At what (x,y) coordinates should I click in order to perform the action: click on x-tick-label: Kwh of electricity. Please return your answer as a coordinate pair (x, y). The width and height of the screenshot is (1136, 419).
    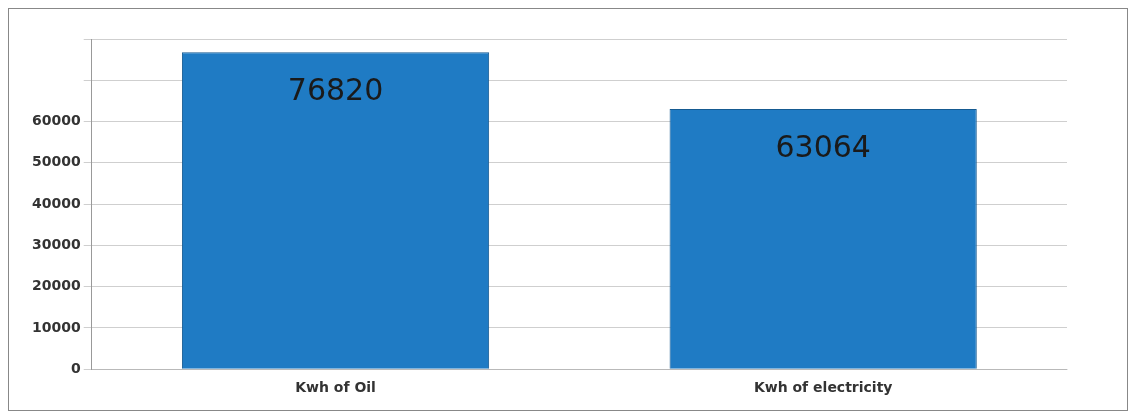
    Looking at the image, I should click on (823, 387).